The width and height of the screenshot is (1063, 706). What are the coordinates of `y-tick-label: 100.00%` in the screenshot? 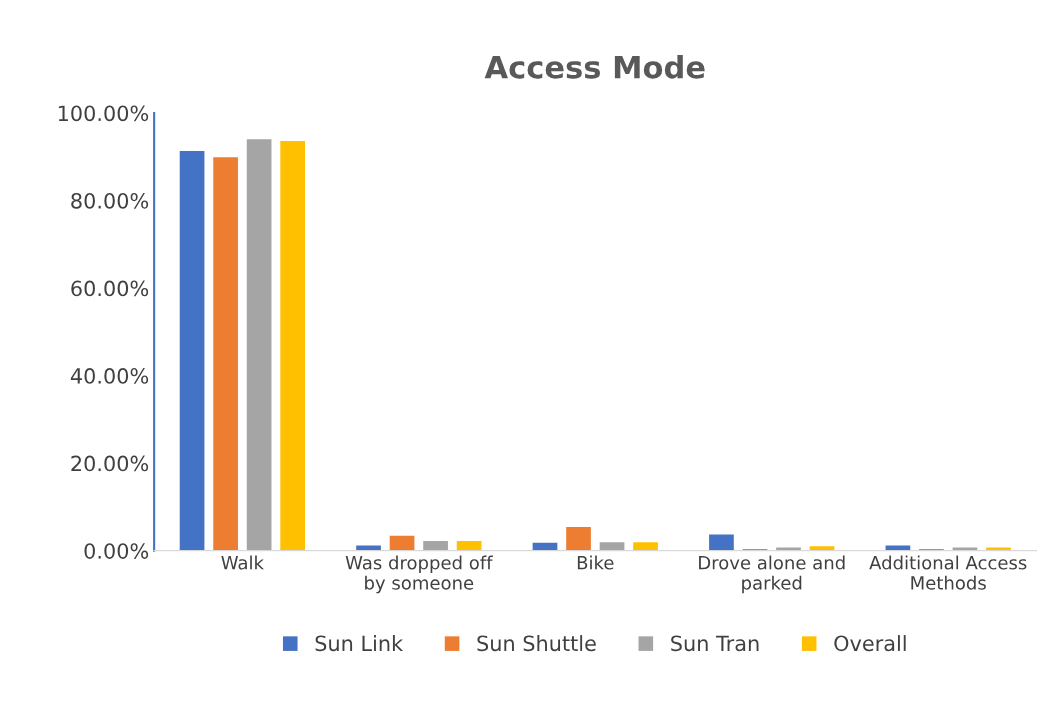 It's located at (103, 113).